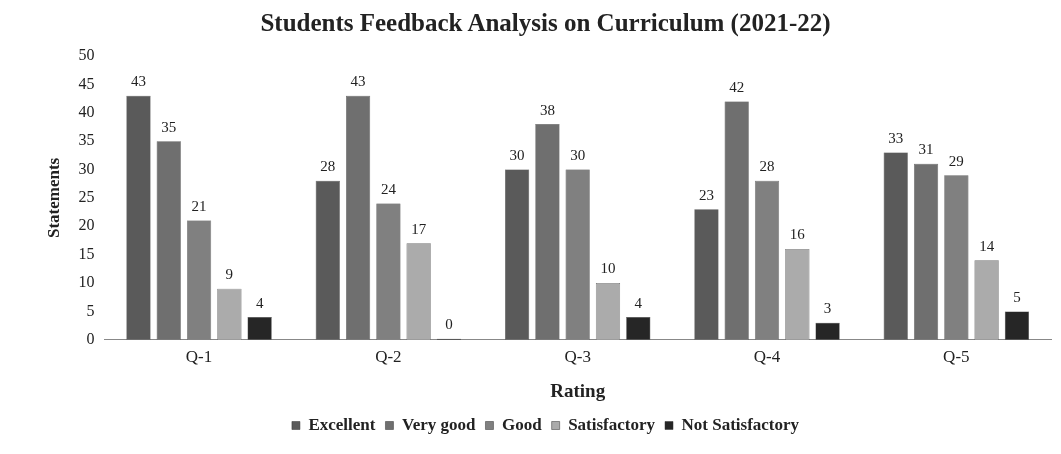 Image resolution: width=1061 pixels, height=454 pixels. Describe the element at coordinates (229, 274) in the screenshot. I see `data-label: 9` at that location.